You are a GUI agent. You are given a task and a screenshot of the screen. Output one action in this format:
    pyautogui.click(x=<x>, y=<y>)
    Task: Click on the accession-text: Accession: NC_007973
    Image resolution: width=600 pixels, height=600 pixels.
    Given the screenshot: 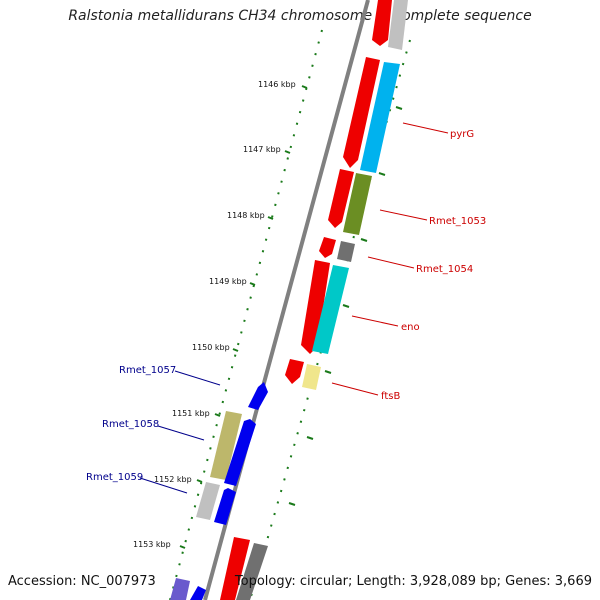 What is the action you would take?
    pyautogui.click(x=82, y=581)
    